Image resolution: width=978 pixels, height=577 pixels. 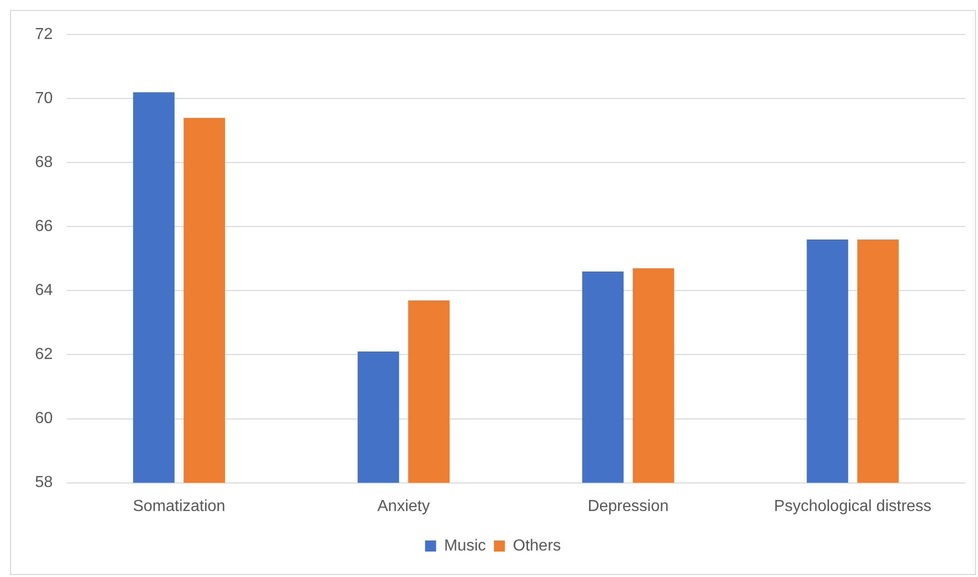 I want to click on legend-label: Music, so click(x=465, y=545).